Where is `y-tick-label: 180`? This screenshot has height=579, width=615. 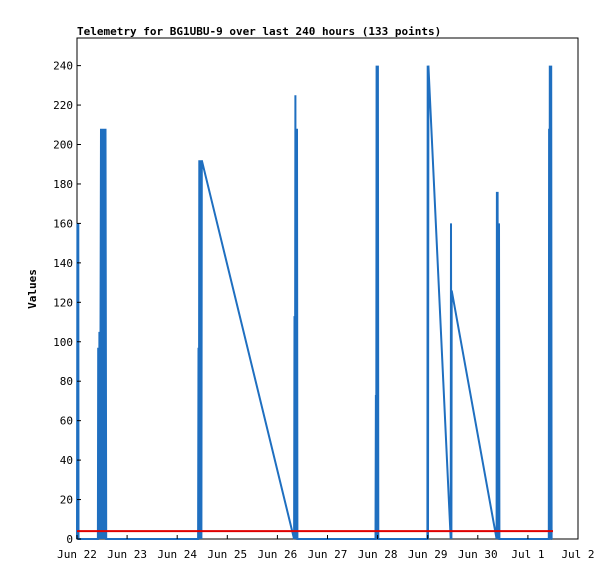 y-tick-label: 180 is located at coordinates (63, 184).